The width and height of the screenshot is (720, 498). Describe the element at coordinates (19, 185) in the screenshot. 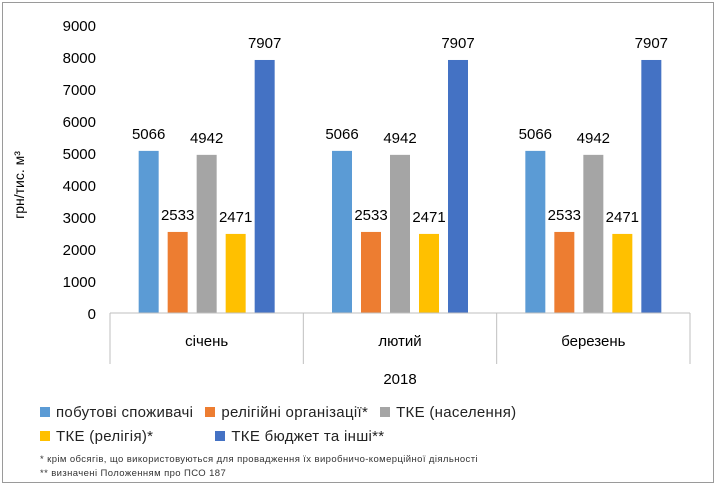

I see `y-axis-label: грн/тис. м³` at that location.